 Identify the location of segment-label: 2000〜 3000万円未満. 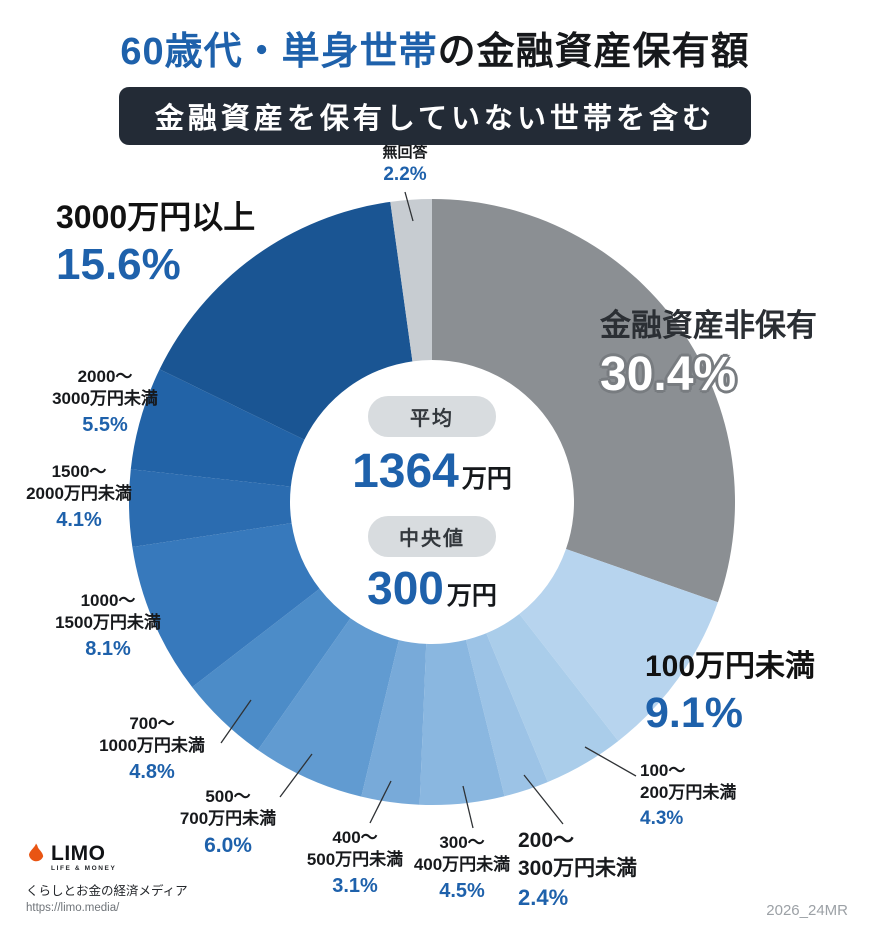
(105, 388).